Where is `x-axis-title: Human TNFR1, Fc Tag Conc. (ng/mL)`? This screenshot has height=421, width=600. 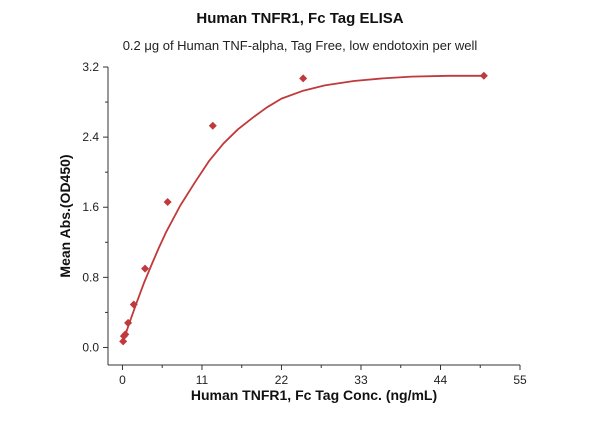
x-axis-title: Human TNFR1, Fc Tag Conc. (ng/mL) is located at coordinates (314, 395).